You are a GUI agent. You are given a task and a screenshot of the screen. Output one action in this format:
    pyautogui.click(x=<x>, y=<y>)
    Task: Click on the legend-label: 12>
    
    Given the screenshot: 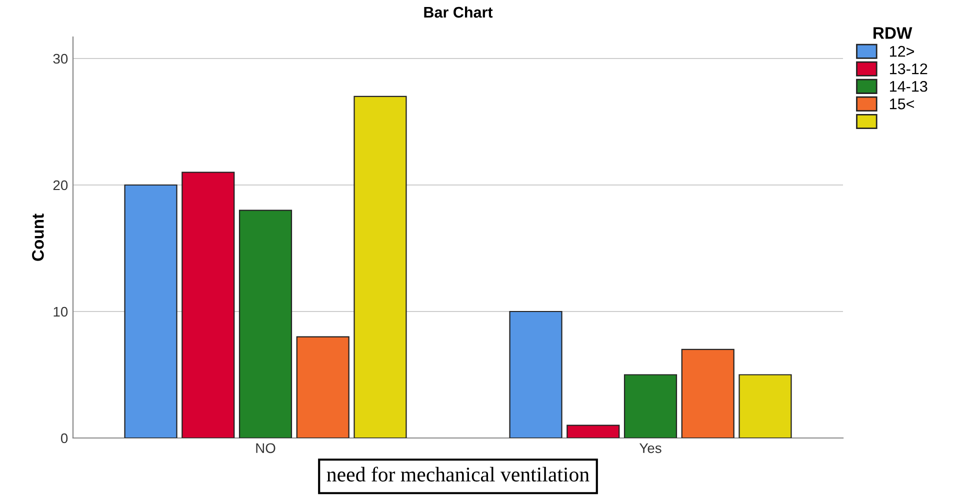 What is the action you would take?
    pyautogui.click(x=902, y=51)
    